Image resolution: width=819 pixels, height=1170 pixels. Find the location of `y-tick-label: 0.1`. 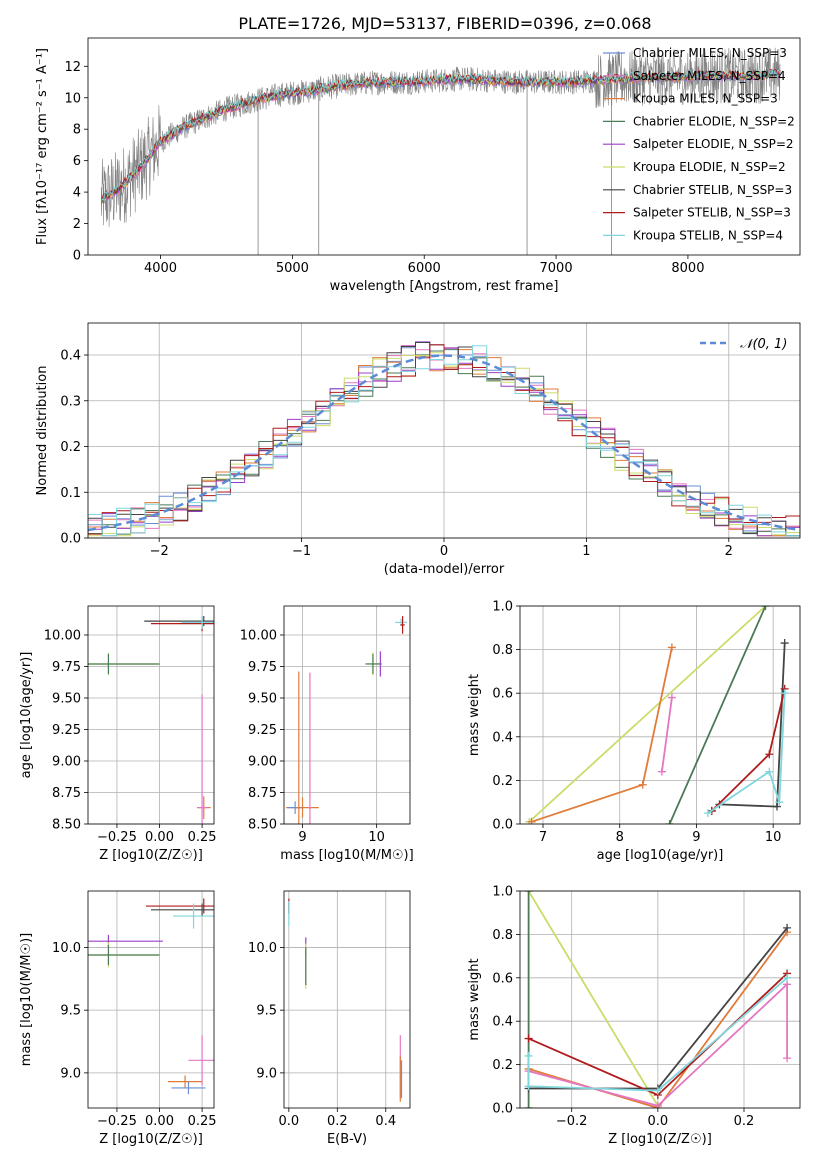

y-tick-label: 0.1 is located at coordinates (70, 493).